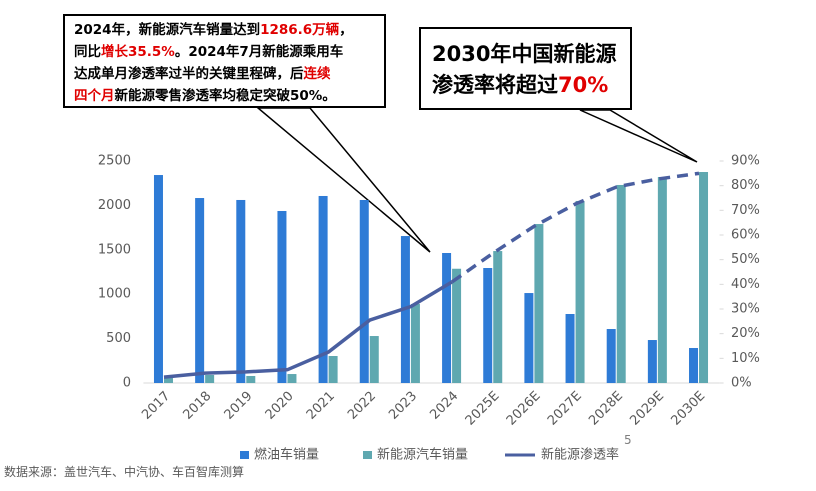 This screenshot has width=816, height=491. I want to click on x-tick-label: 2027E, so click(565, 409).